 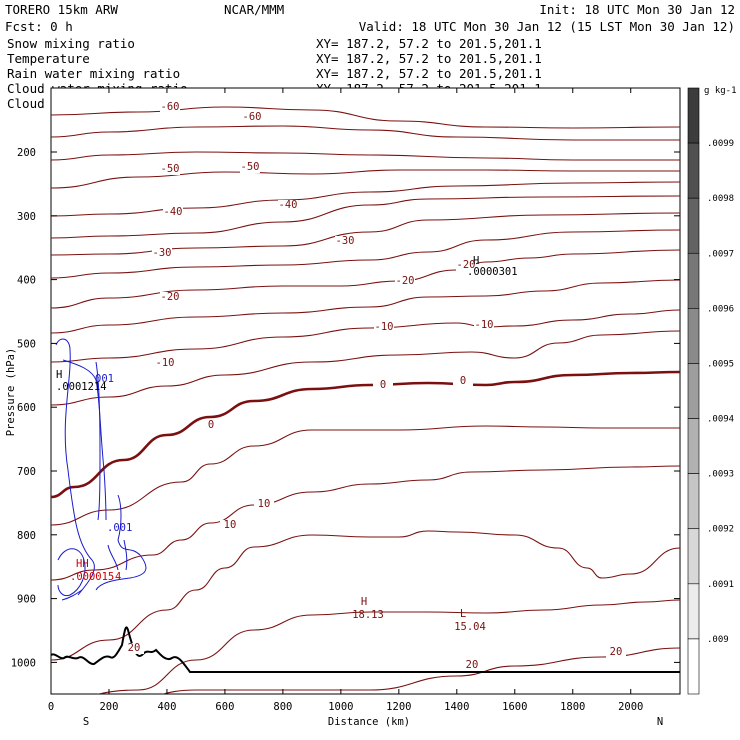 I want to click on terrain-line, so click(x=365, y=649).